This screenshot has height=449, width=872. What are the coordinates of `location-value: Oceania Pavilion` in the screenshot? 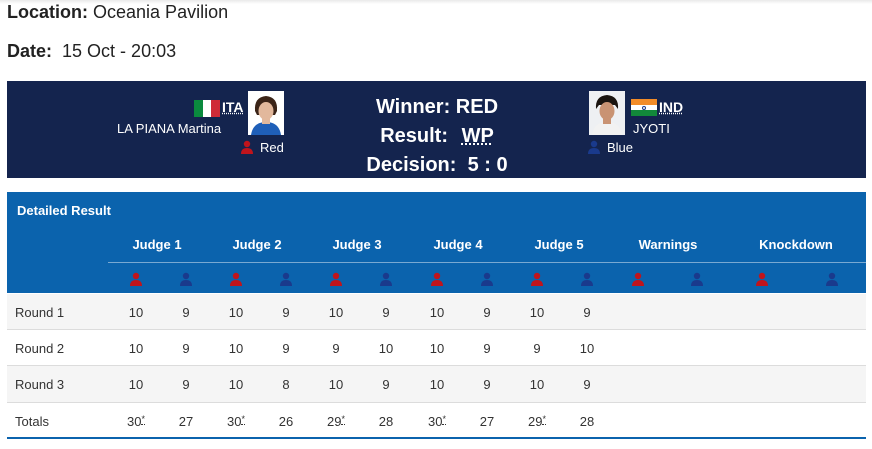 It's located at (161, 12).